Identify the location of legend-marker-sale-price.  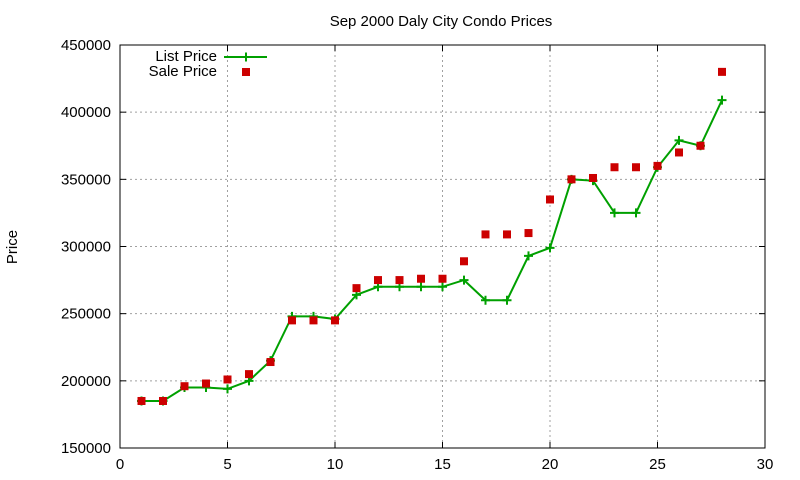
(246, 72).